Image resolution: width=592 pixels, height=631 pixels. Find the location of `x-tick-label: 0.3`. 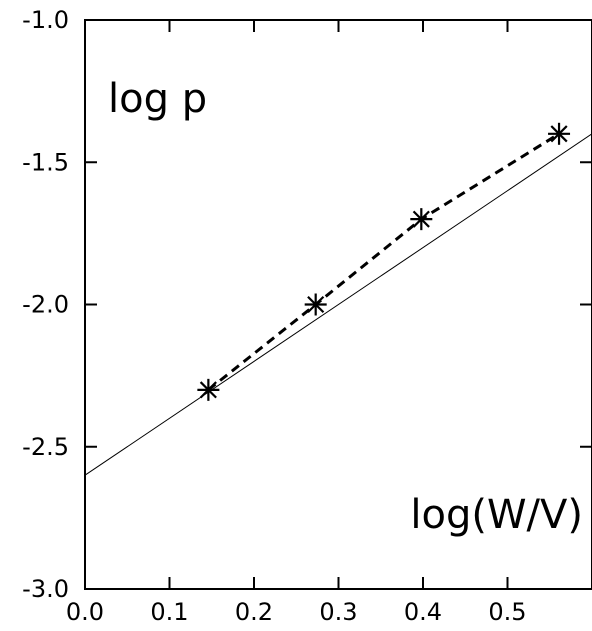

x-tick-label: 0.3 is located at coordinates (338, 612).